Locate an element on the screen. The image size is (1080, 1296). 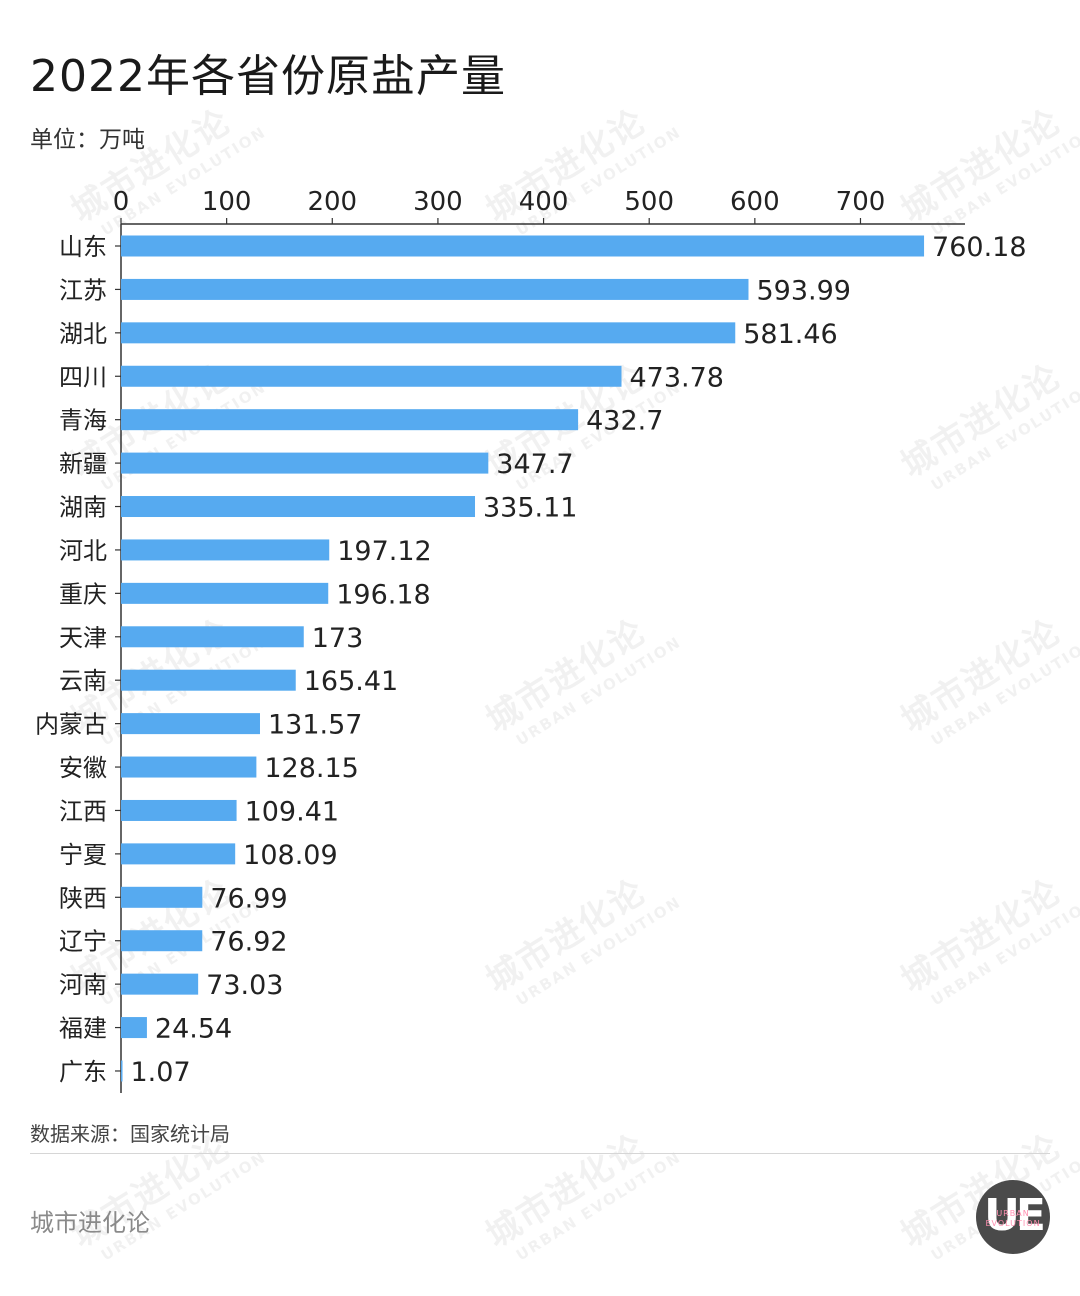
category-label: 福建 is located at coordinates (83, 1029).